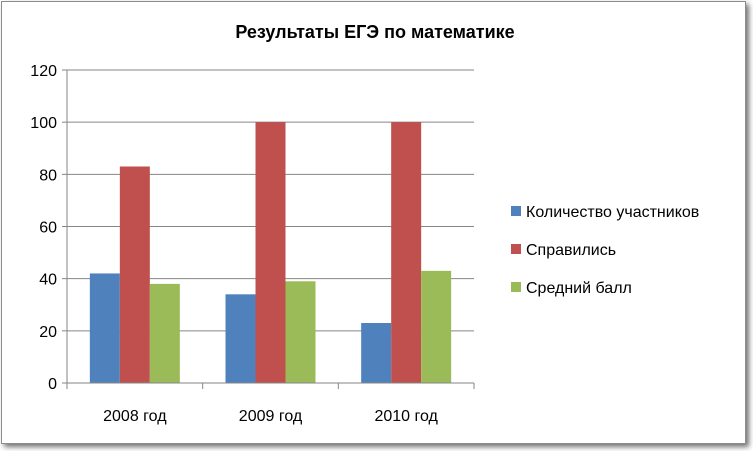 This screenshot has height=451, width=753. Describe the element at coordinates (406, 416) in the screenshot. I see `x-tick-label: 2010 год` at that location.